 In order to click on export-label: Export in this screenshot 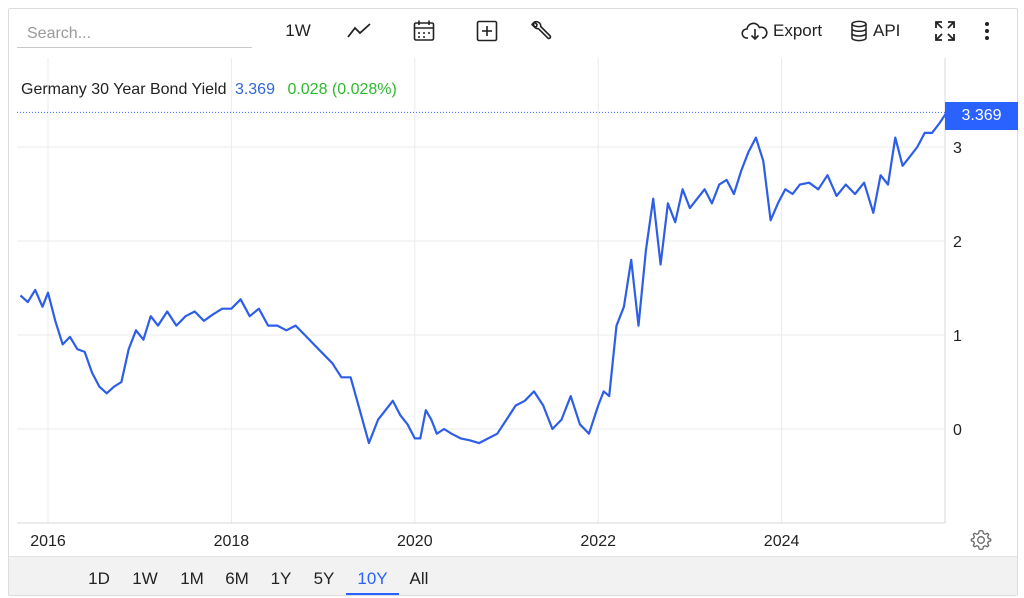, I will do `click(798, 30)`.